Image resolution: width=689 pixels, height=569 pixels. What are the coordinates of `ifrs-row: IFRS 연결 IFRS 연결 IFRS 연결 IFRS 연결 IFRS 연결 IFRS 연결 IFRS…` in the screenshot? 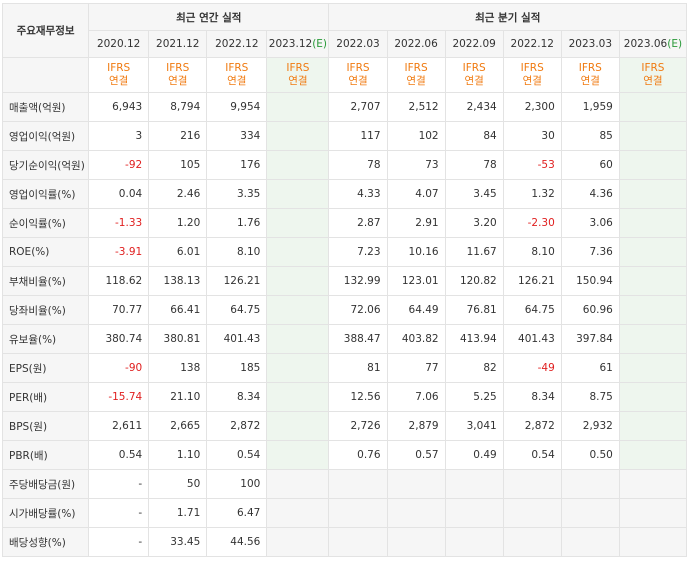 It's located at (344, 75).